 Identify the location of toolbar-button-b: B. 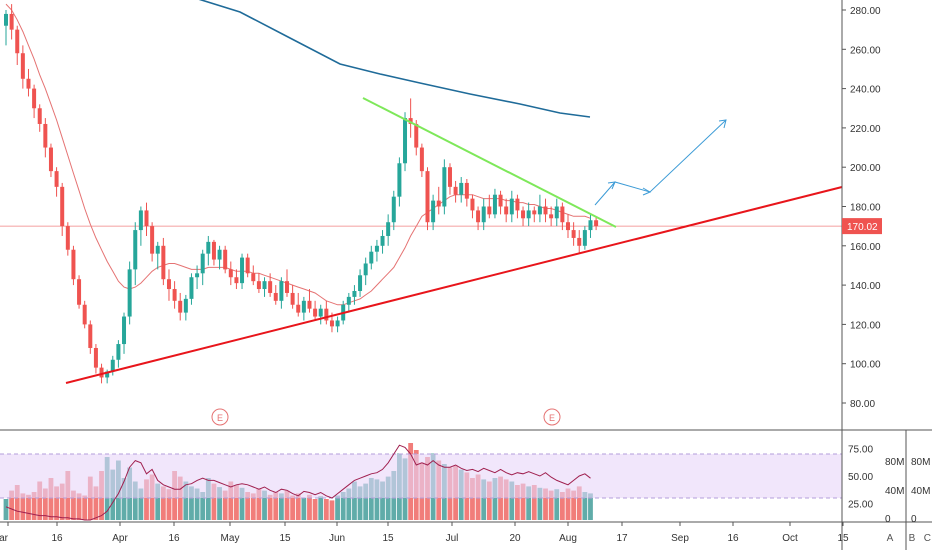
(912, 538).